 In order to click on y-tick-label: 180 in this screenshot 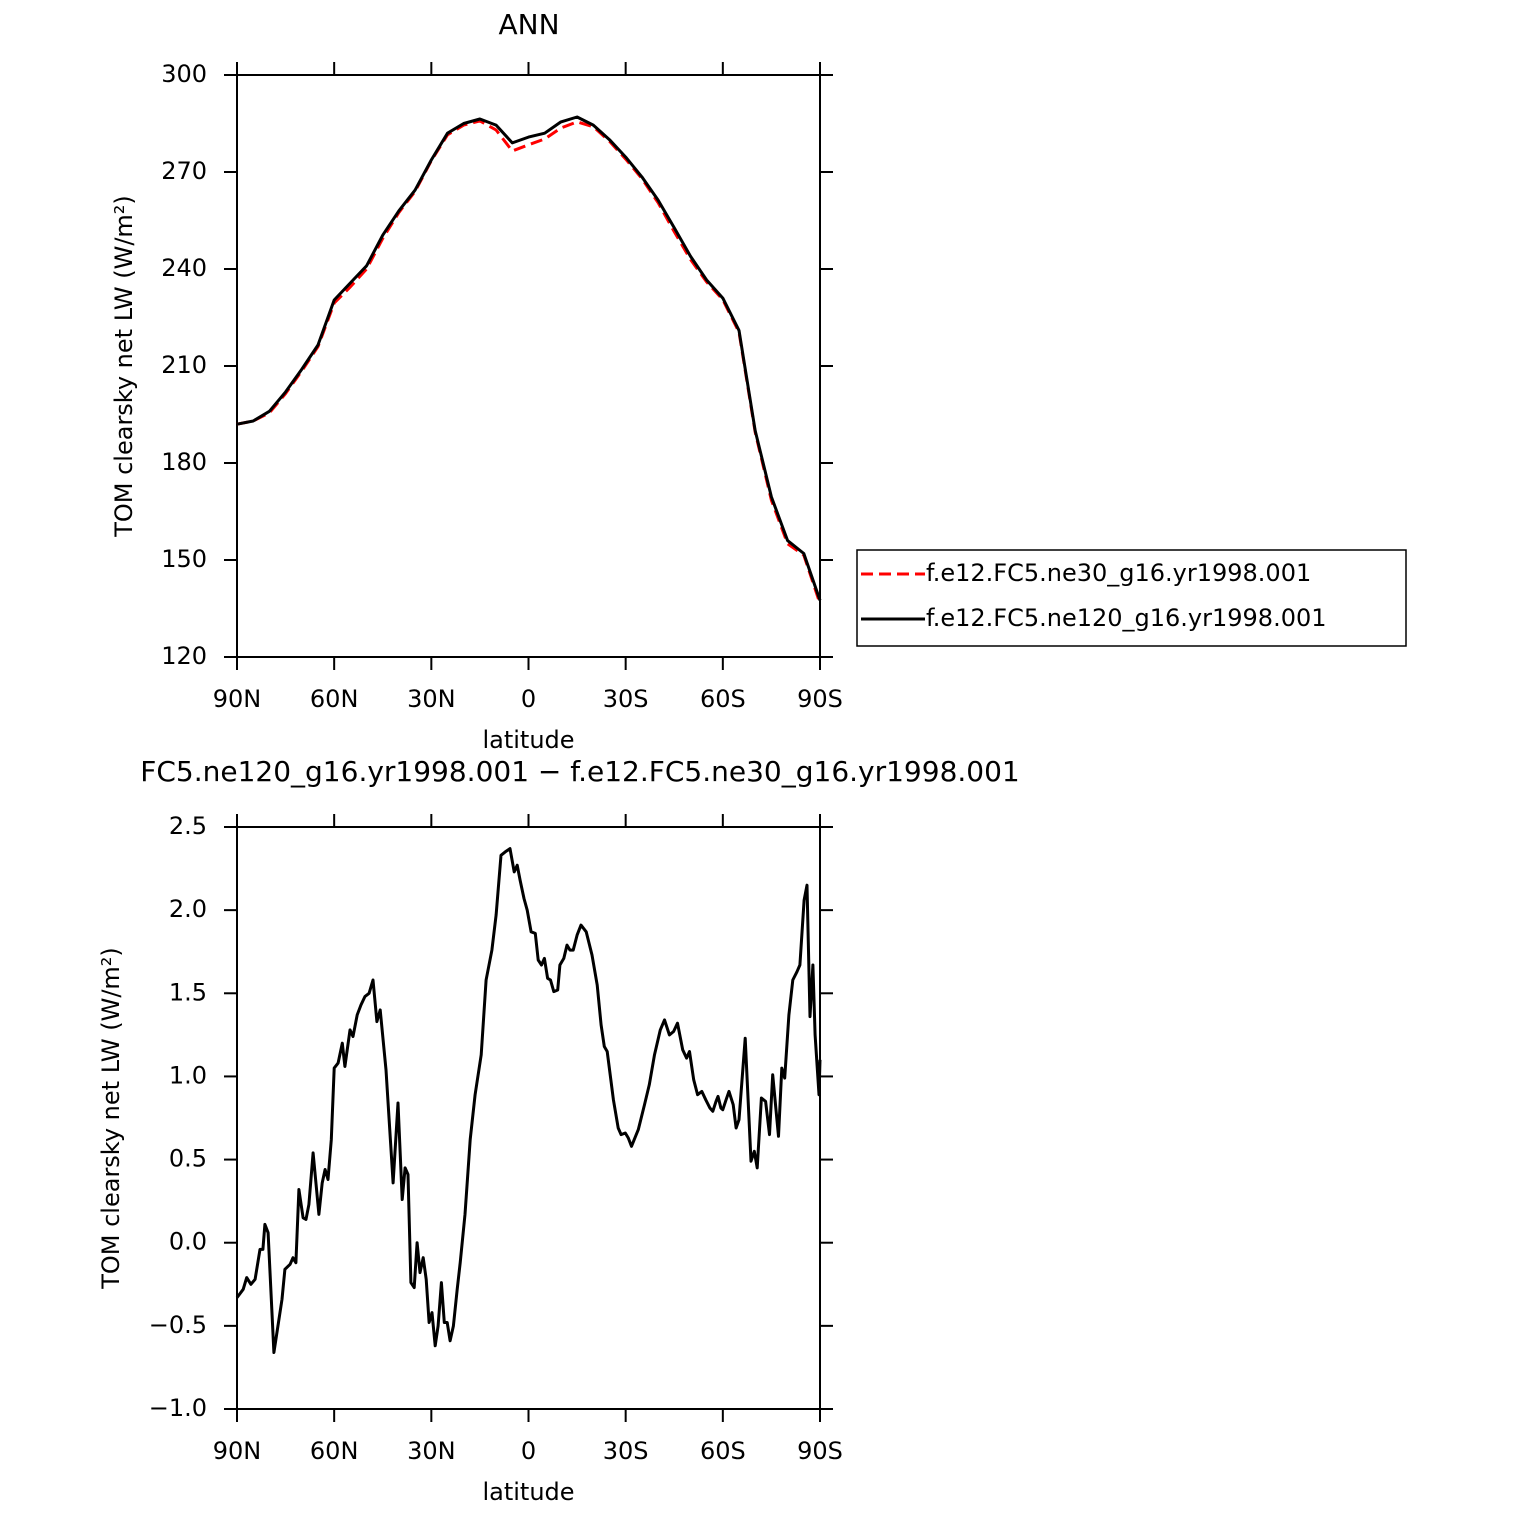, I will do `click(184, 462)`.